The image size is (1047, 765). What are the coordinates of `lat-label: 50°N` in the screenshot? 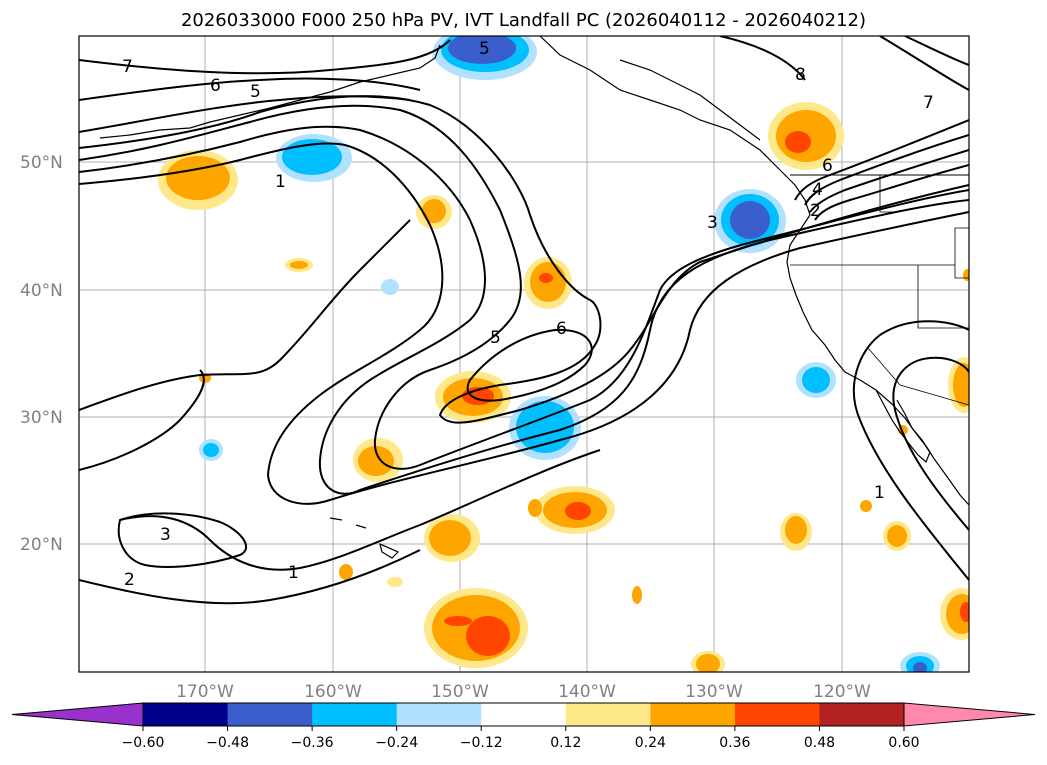 It's located at (41, 163).